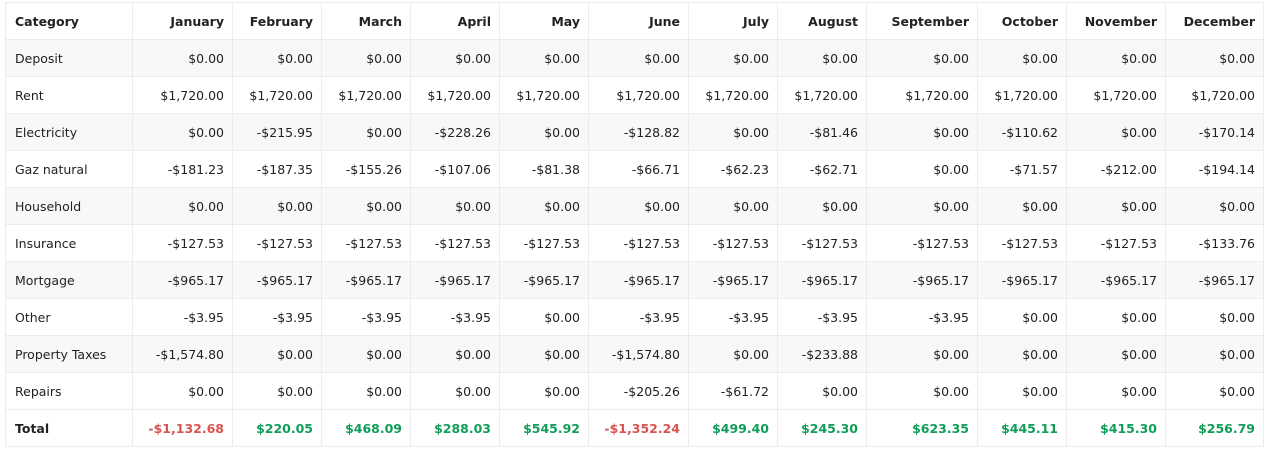 The width and height of the screenshot is (1266, 474). I want to click on cell-mortgage-may: -$965.17, so click(544, 280).